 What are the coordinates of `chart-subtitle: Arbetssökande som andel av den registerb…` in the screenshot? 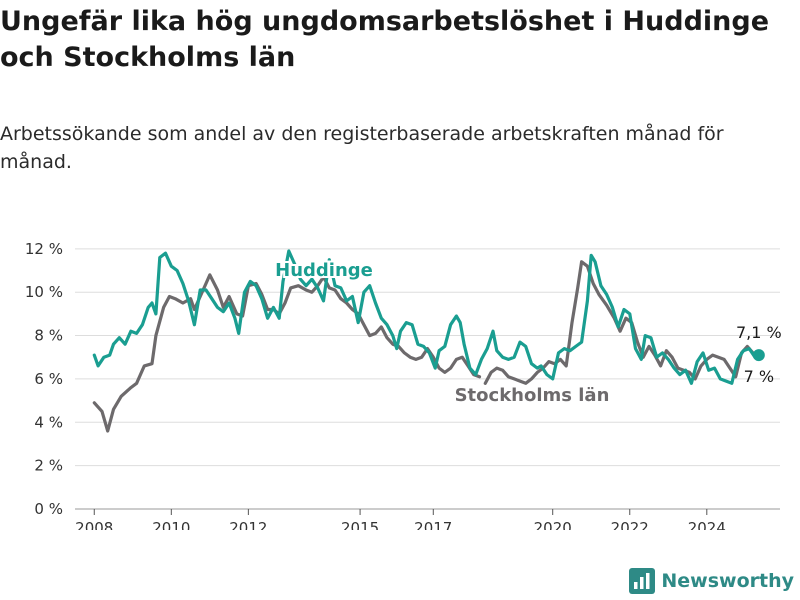 It's located at (362, 148).